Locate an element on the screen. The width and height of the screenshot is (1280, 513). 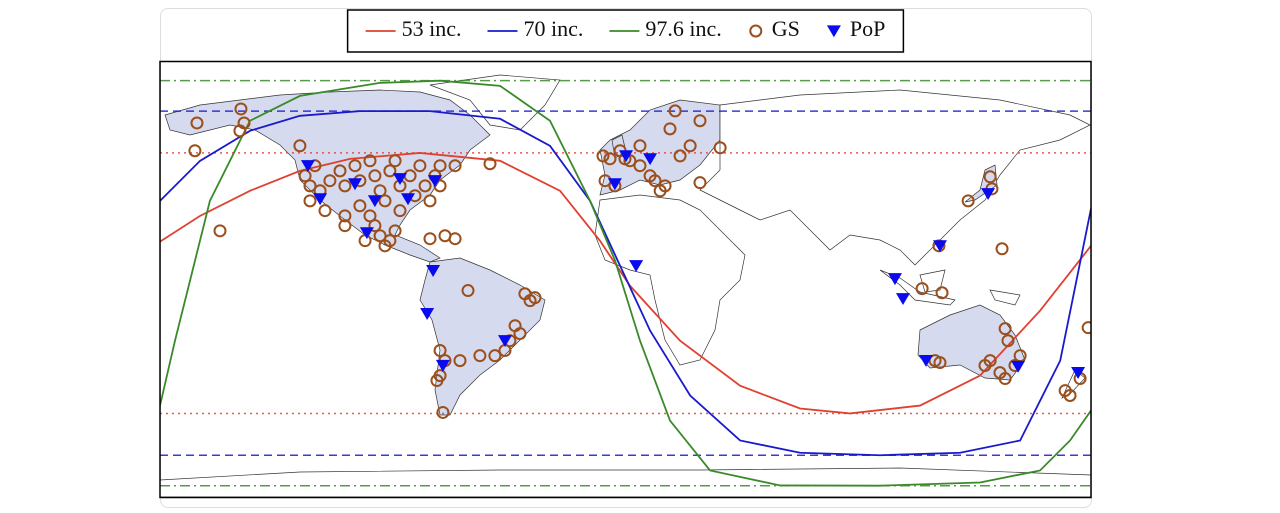
legend-entry: PoP is located at coordinates (855, 28).